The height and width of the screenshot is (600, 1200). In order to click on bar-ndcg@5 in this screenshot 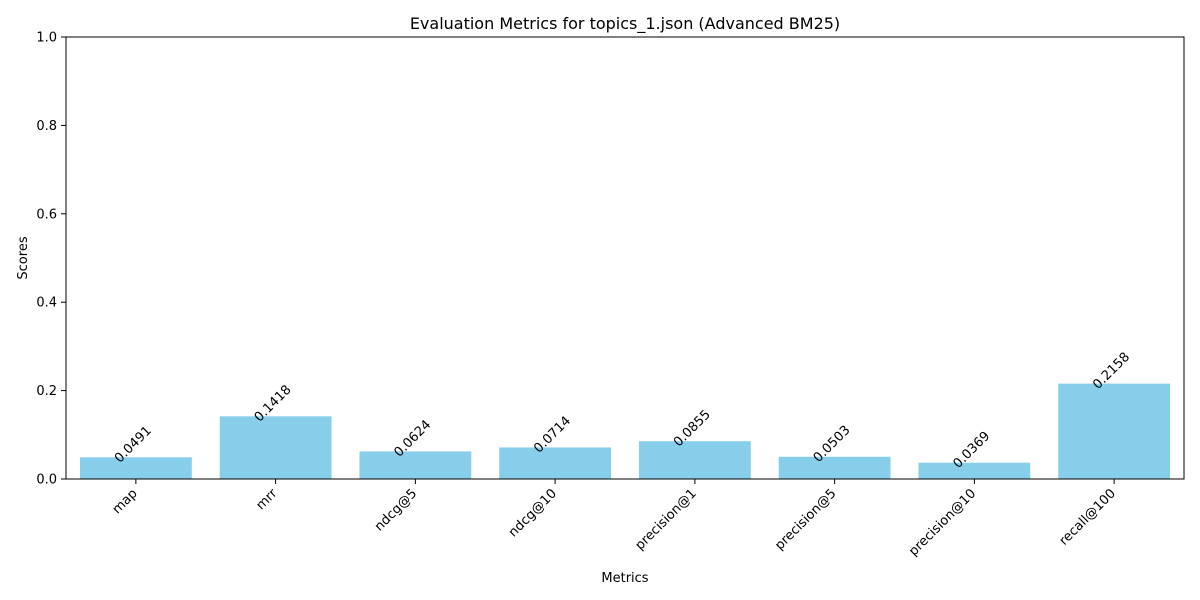, I will do `click(415, 465)`.